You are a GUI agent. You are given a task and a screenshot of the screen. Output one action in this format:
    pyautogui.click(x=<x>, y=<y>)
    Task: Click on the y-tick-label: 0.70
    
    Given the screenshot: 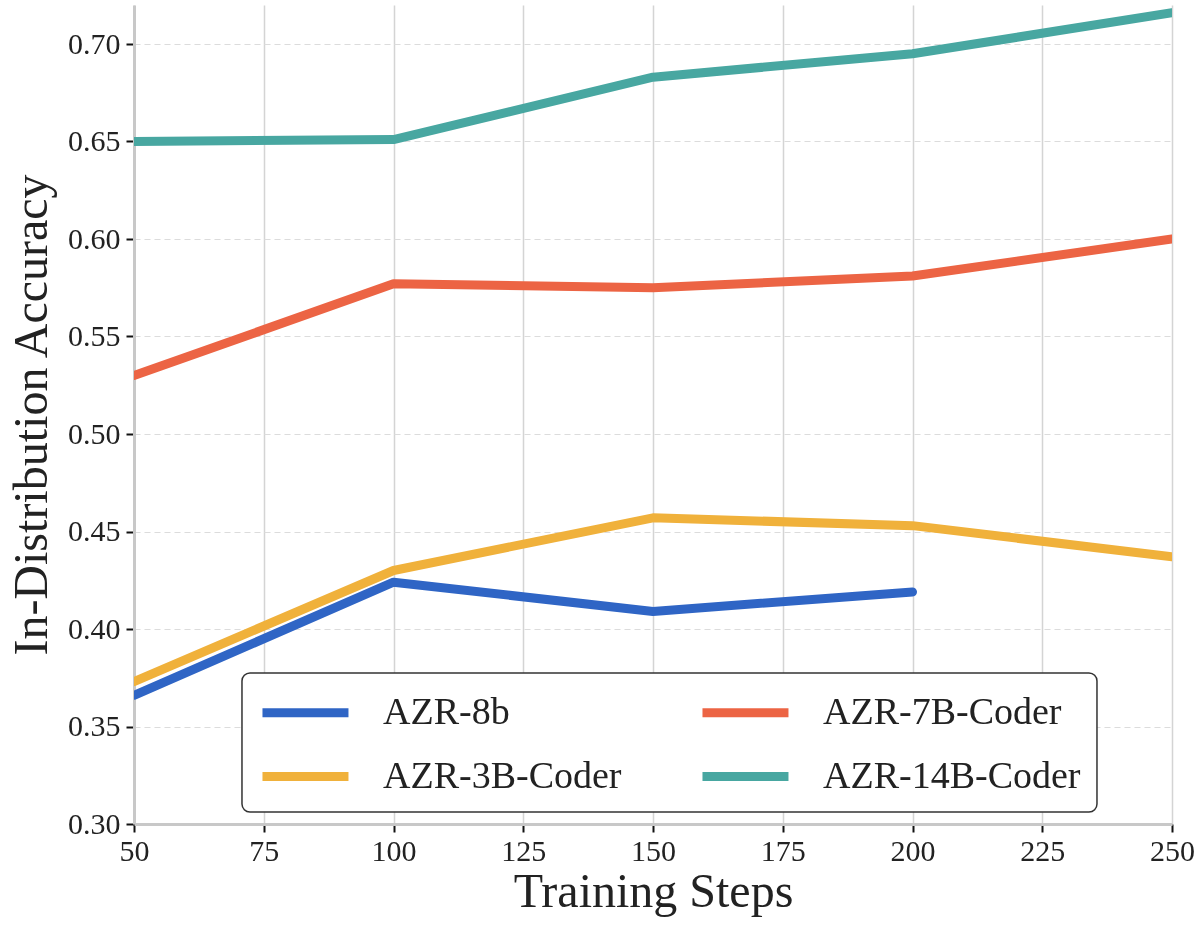 What is the action you would take?
    pyautogui.click(x=94, y=43)
    